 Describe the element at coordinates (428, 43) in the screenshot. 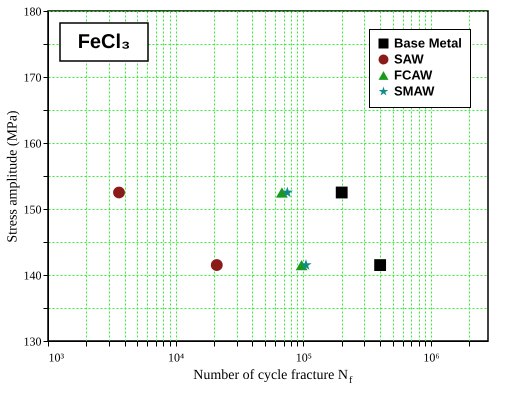

I see `legend-label: Base Metal` at that location.